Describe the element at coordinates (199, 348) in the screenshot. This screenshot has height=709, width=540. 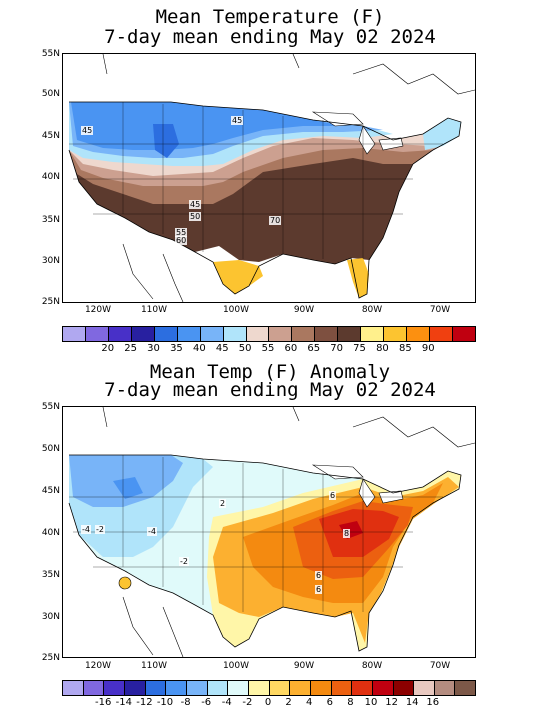
I see `colorbar-label: 40` at that location.